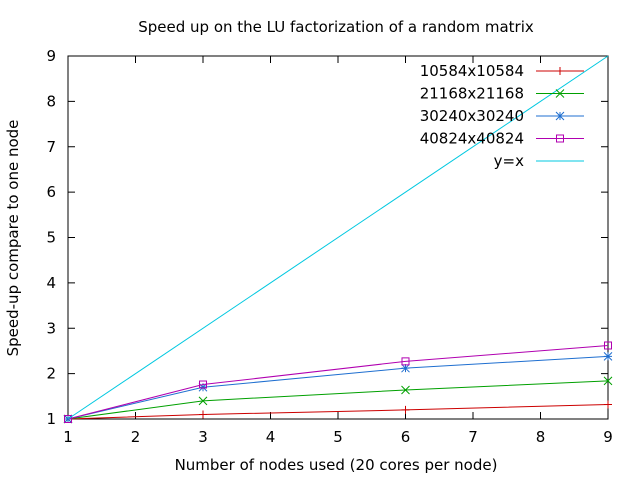 The height and width of the screenshot is (480, 640). What do you see at coordinates (68, 437) in the screenshot?
I see `x-tick-label: 1` at bounding box center [68, 437].